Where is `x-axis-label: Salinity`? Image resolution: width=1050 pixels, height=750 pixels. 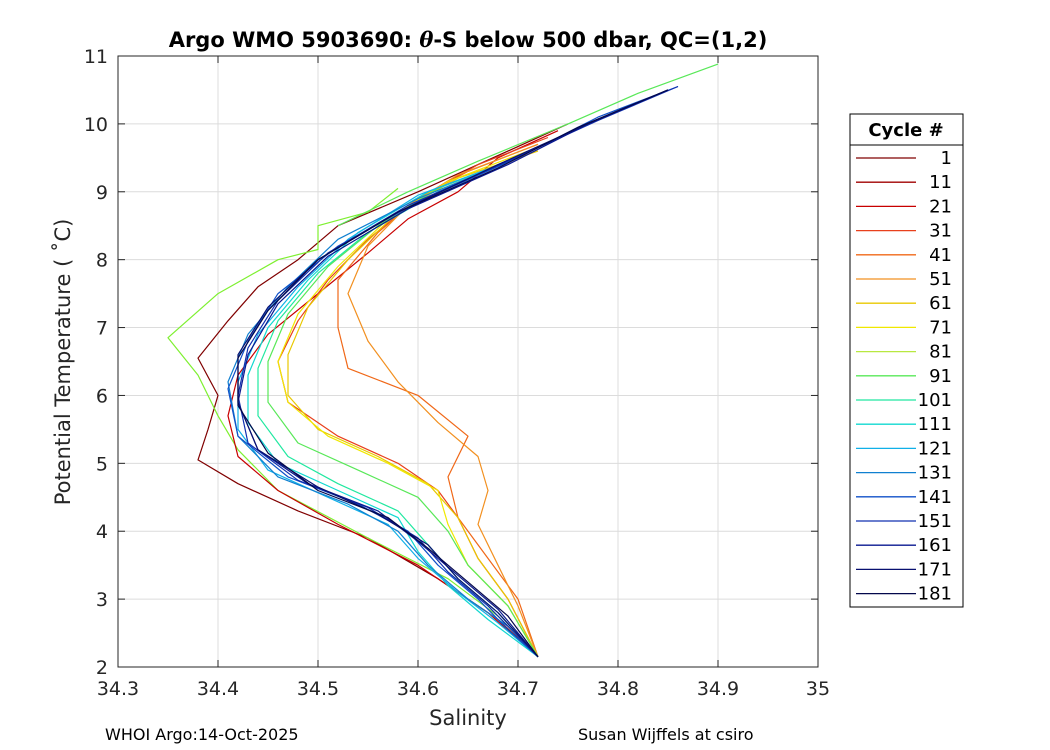
x-axis-label: Salinity is located at coordinates (468, 718).